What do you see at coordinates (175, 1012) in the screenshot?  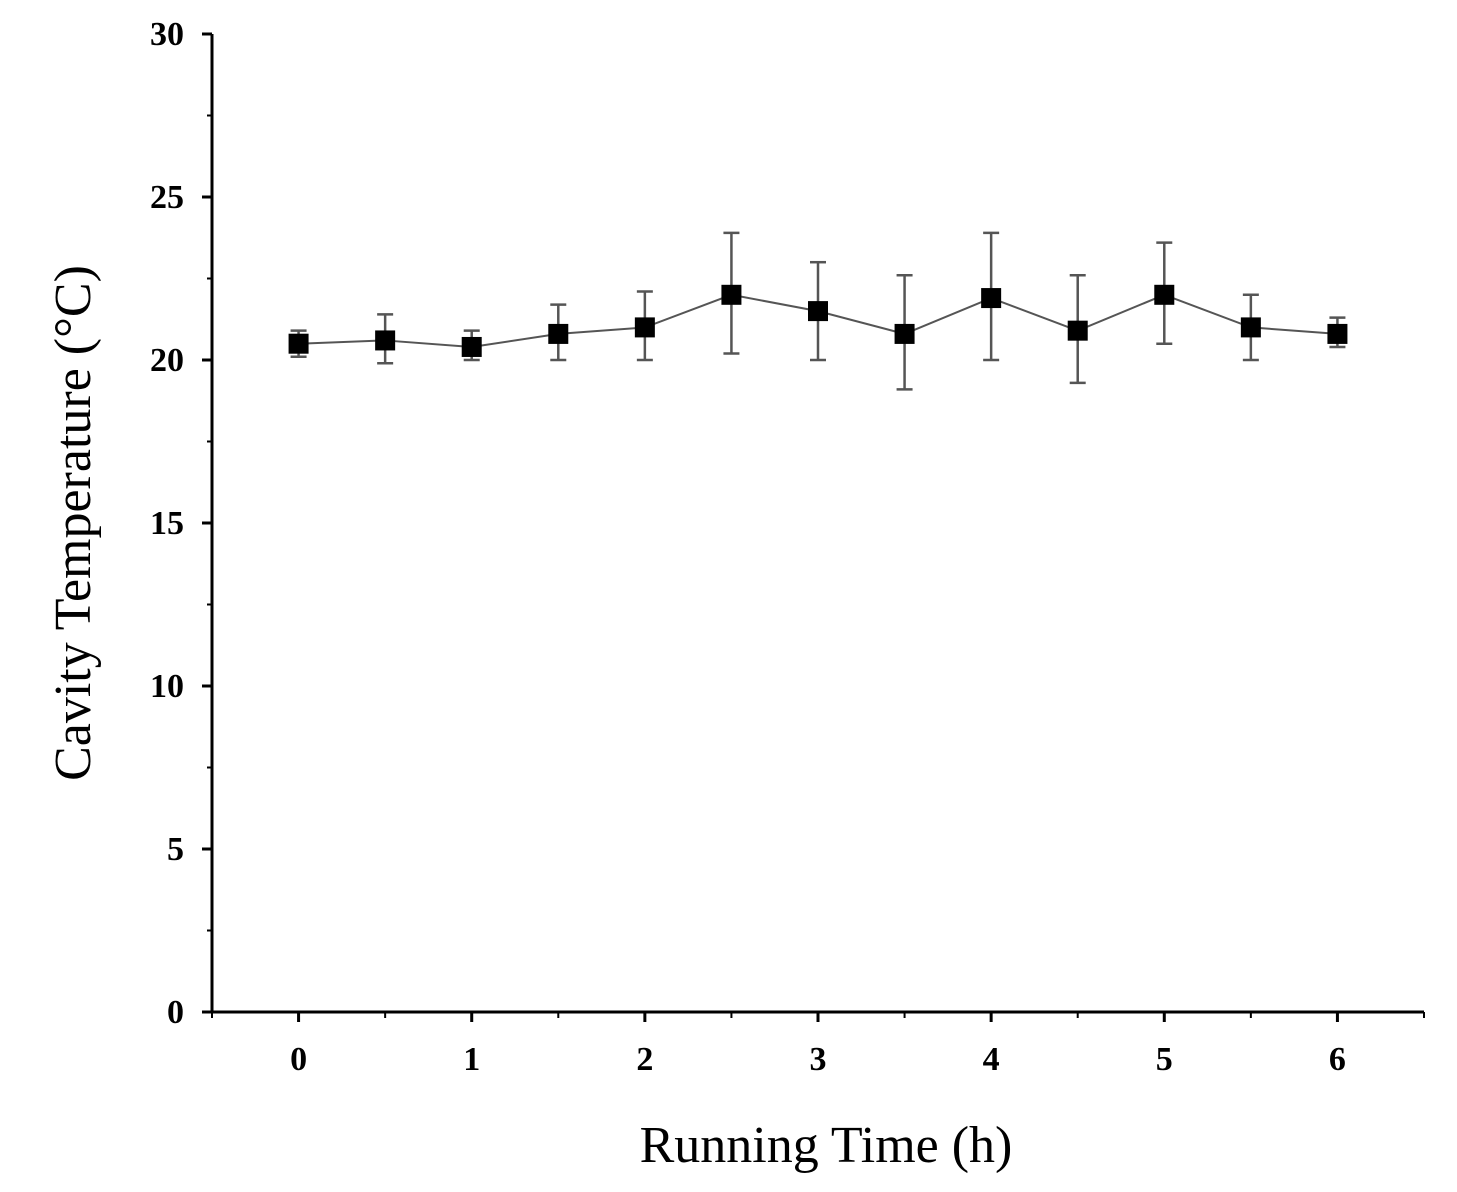 I see `y-tick-label: 0` at bounding box center [175, 1012].